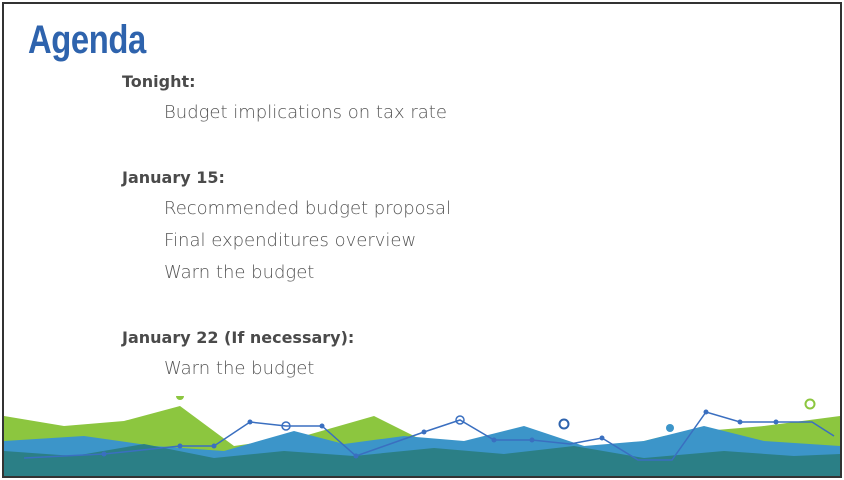 This screenshot has width=844, height=480. Describe the element at coordinates (308, 208) in the screenshot. I see `agenda-item: Recommended budget proposal` at that location.